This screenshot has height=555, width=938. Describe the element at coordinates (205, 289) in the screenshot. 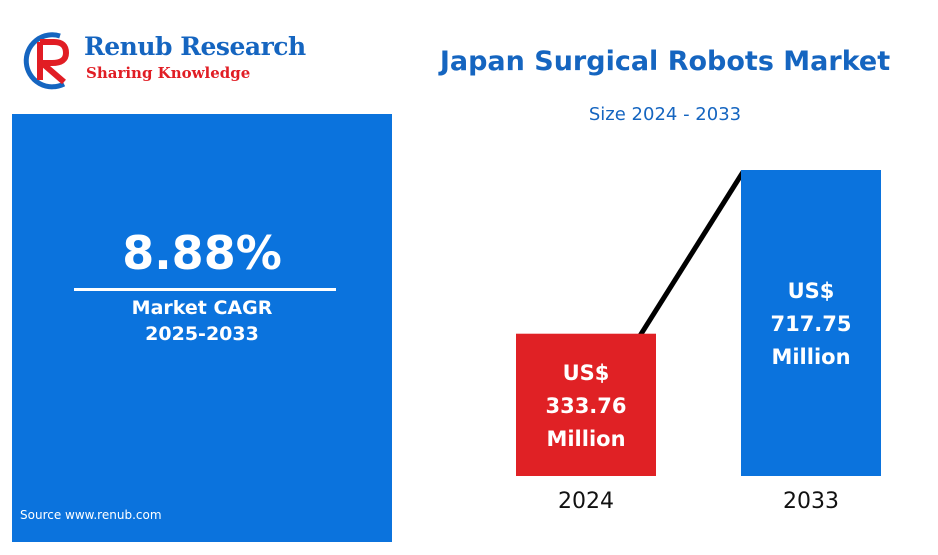

I see `cagr-divider` at that location.